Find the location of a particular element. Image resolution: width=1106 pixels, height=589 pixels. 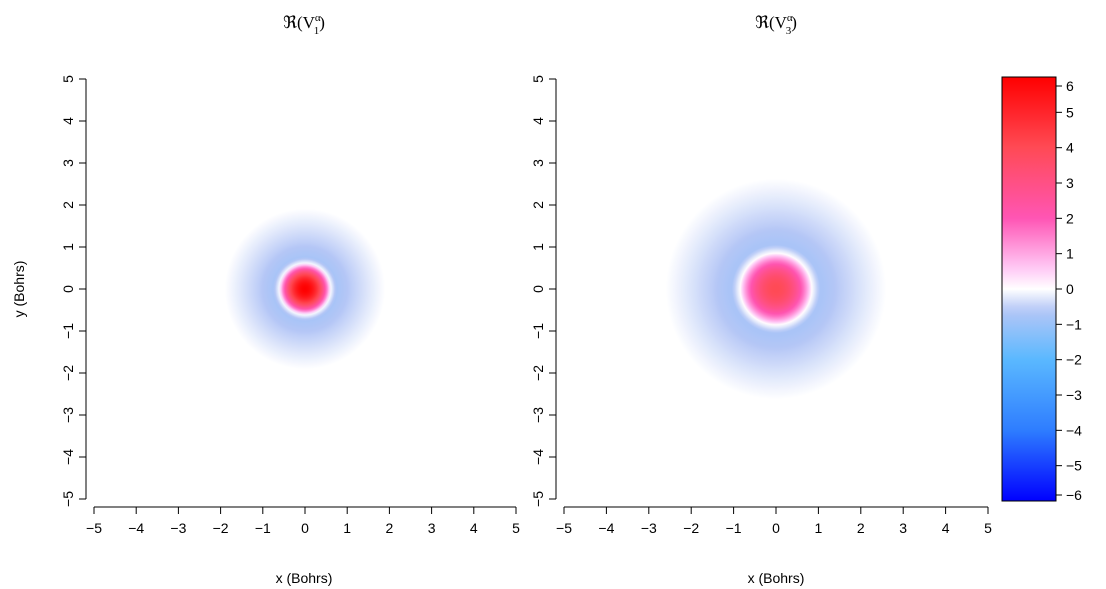

colorbar-tick-label: 2 is located at coordinates (1070, 218).